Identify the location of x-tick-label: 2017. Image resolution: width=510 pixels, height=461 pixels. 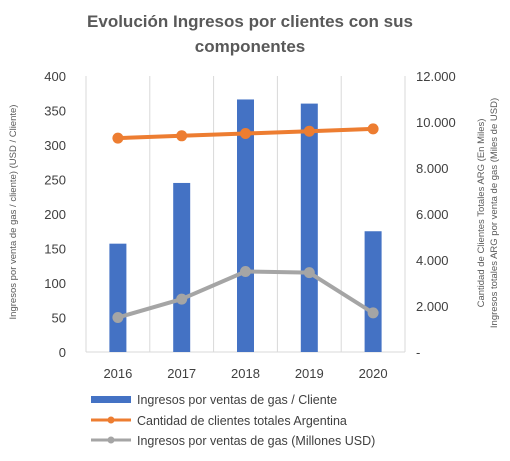
(181, 373).